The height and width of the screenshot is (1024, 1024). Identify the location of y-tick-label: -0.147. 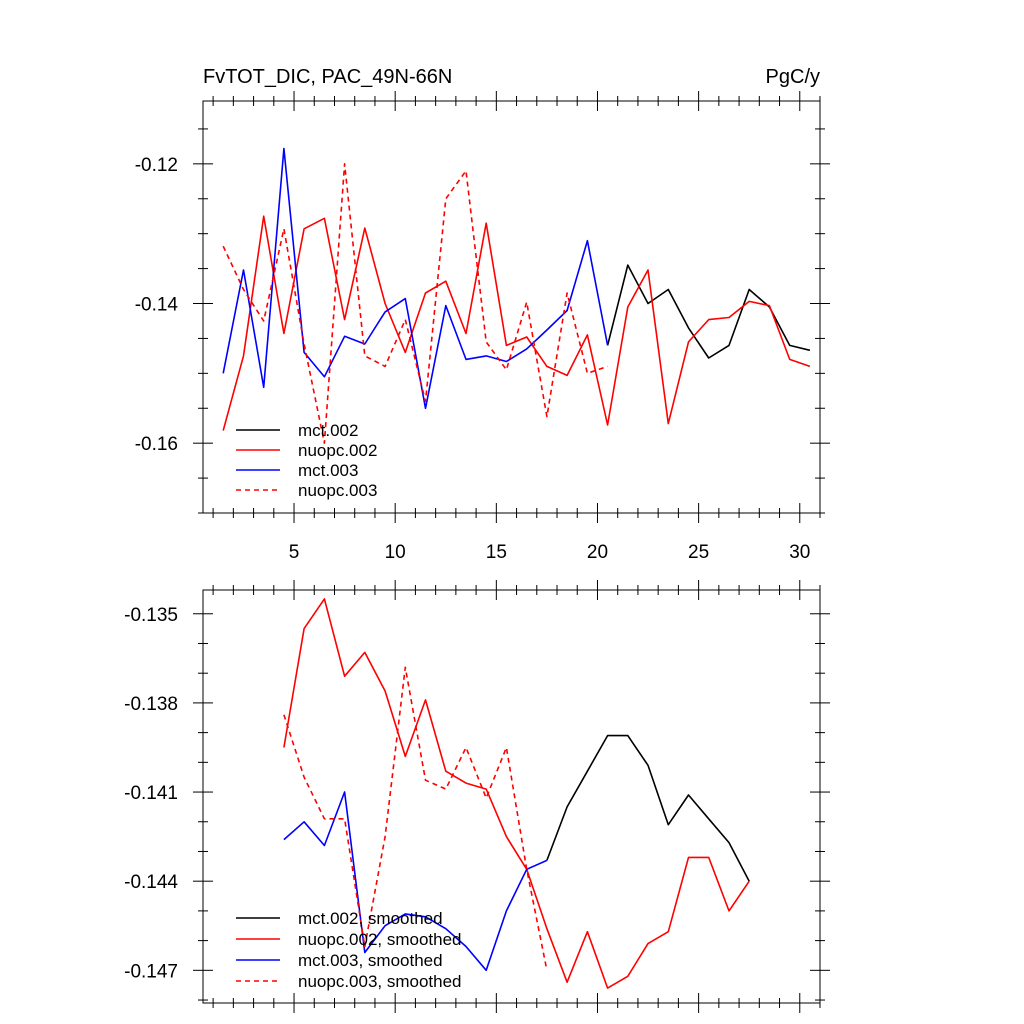
(151, 971).